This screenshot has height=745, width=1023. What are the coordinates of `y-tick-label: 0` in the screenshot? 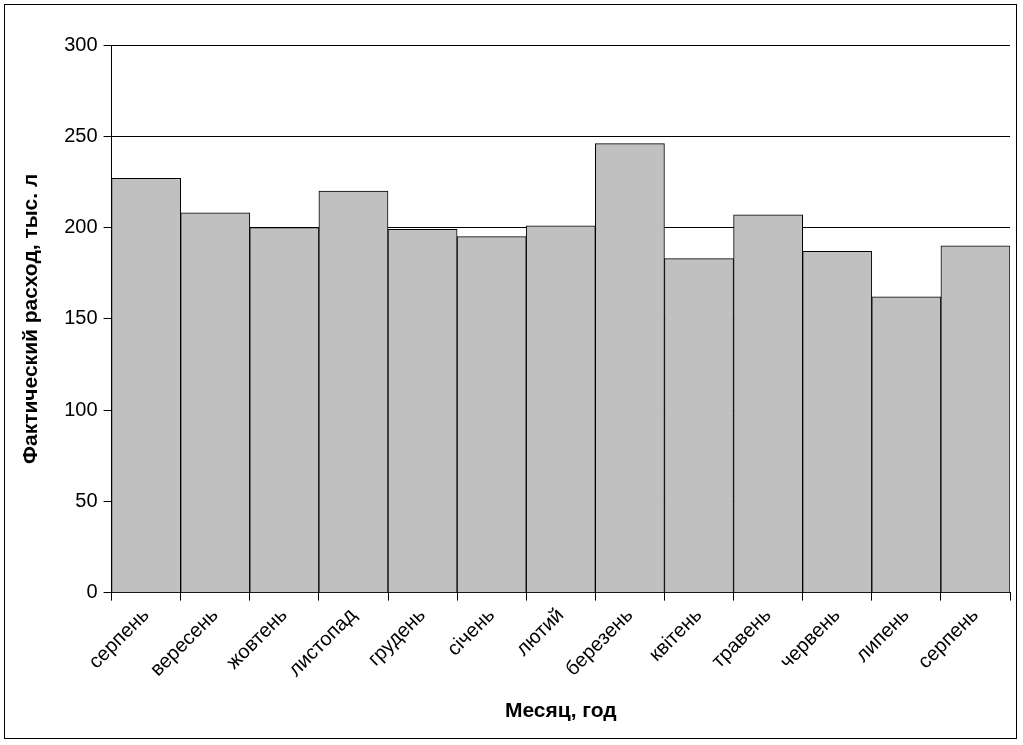 It's located at (92, 591).